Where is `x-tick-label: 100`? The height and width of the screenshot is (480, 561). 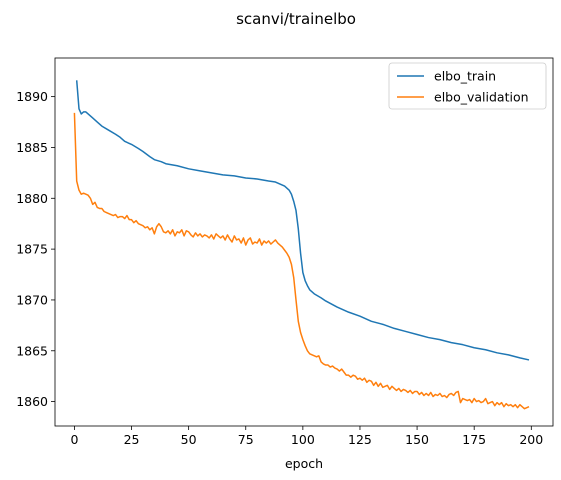 x-tick-label: 100 is located at coordinates (303, 439).